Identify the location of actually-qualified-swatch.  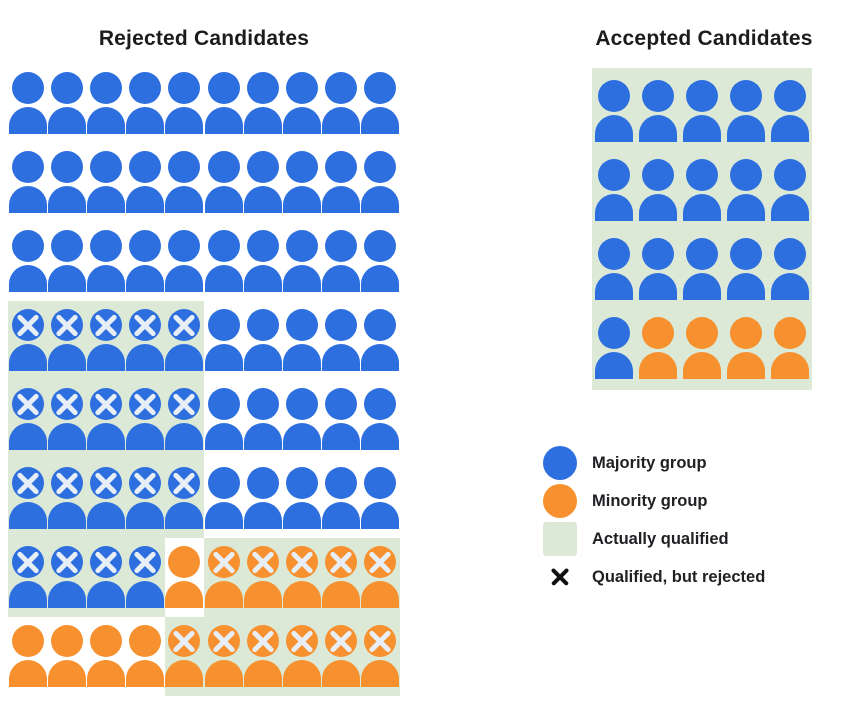
(560, 539).